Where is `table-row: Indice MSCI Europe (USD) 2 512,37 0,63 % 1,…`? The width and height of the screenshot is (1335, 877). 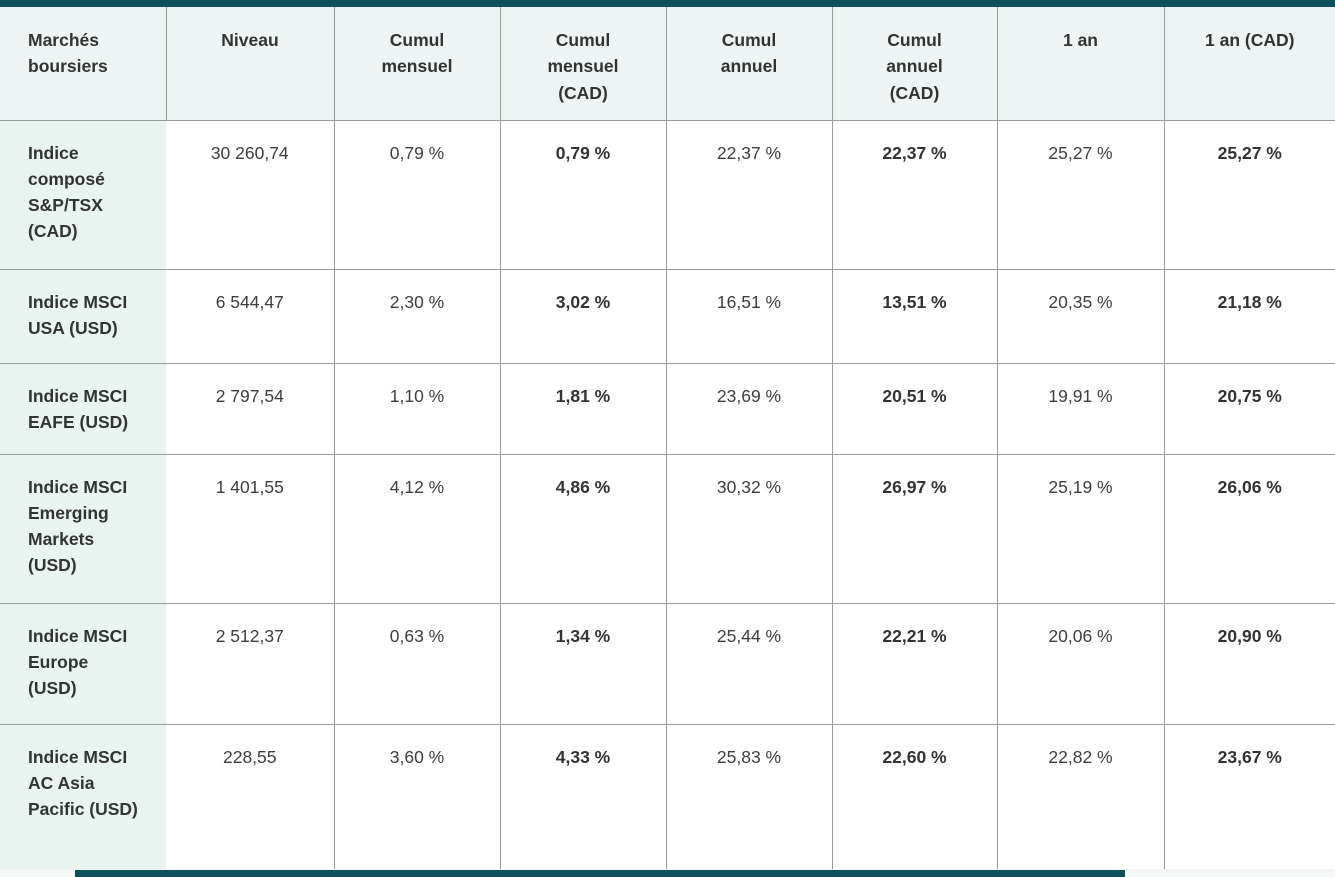
table-row: Indice MSCI Europe (USD) 2 512,37 0,63 % 1,… is located at coordinates (667, 663).